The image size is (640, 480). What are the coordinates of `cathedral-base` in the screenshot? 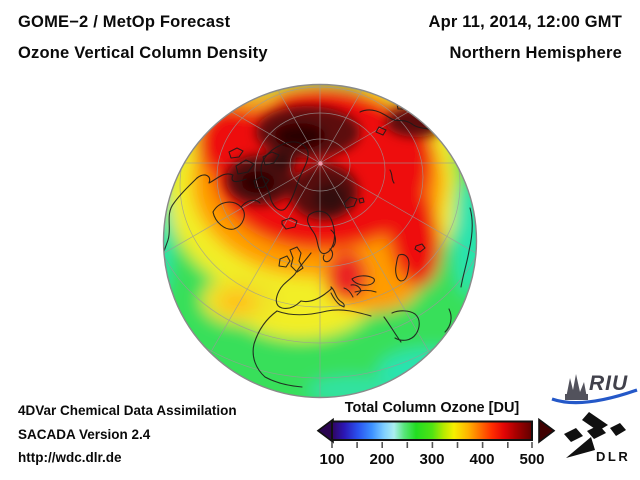 It's located at (576, 397).